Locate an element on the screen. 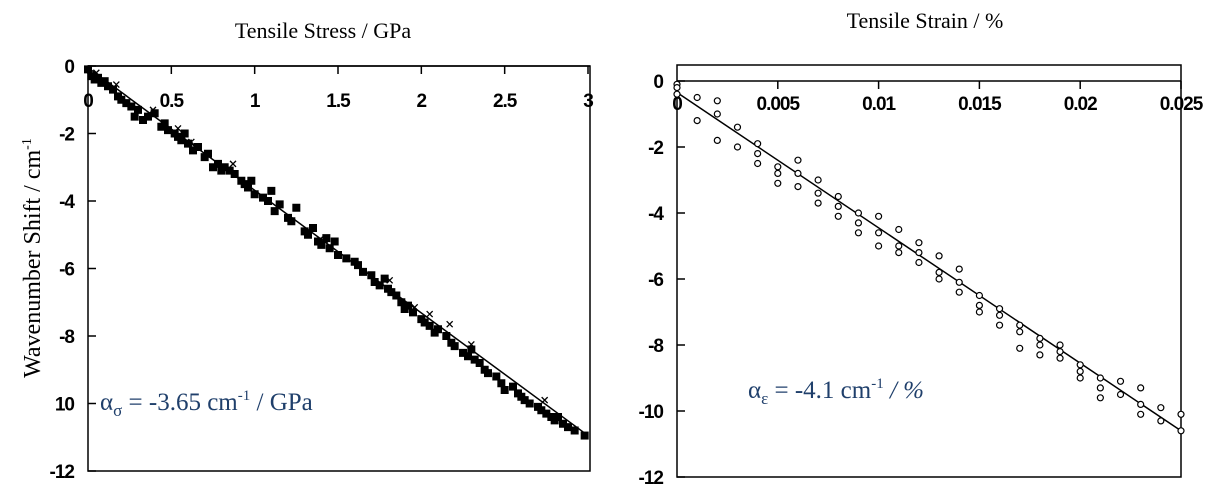 This screenshot has height=485, width=1212. strain-coefficient-annotation: αε = -4.1 cm-1 / % is located at coordinates (836, 392).